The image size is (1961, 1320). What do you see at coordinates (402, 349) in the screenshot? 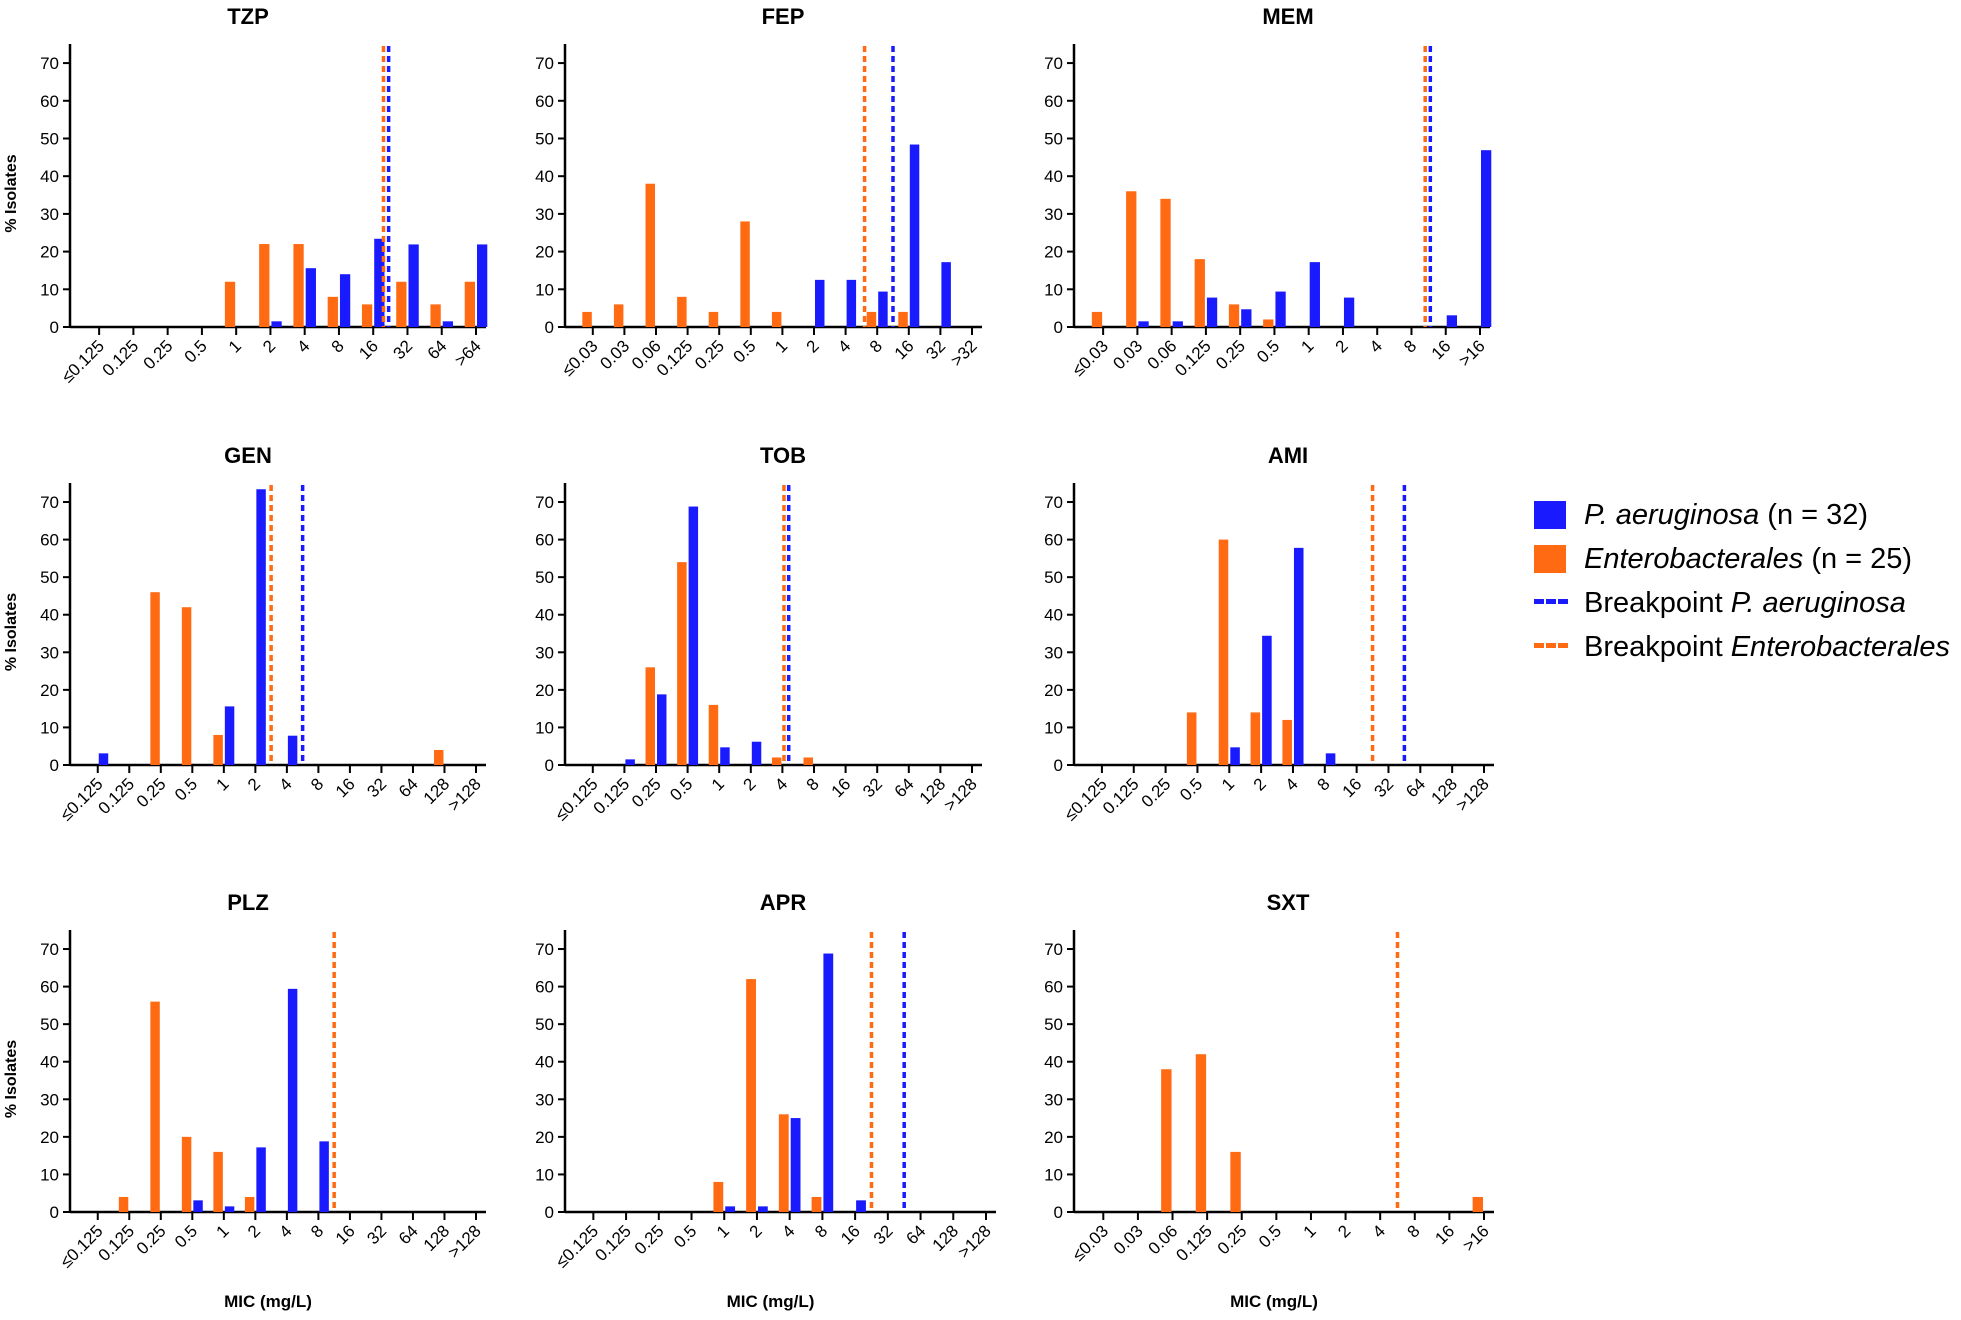
I see `x-tick-label: 32` at bounding box center [402, 349].